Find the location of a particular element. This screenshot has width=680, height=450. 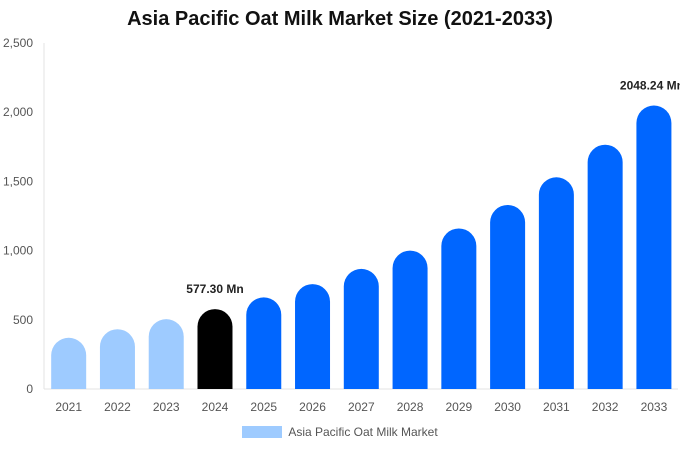

bar-2021 is located at coordinates (69, 363).